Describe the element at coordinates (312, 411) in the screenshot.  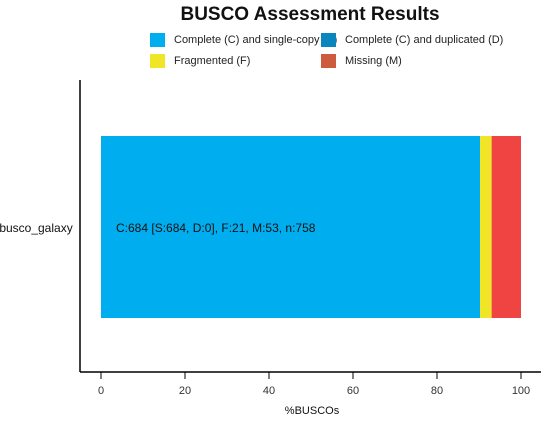
I see `x-axis-label: %BUSCOs` at that location.